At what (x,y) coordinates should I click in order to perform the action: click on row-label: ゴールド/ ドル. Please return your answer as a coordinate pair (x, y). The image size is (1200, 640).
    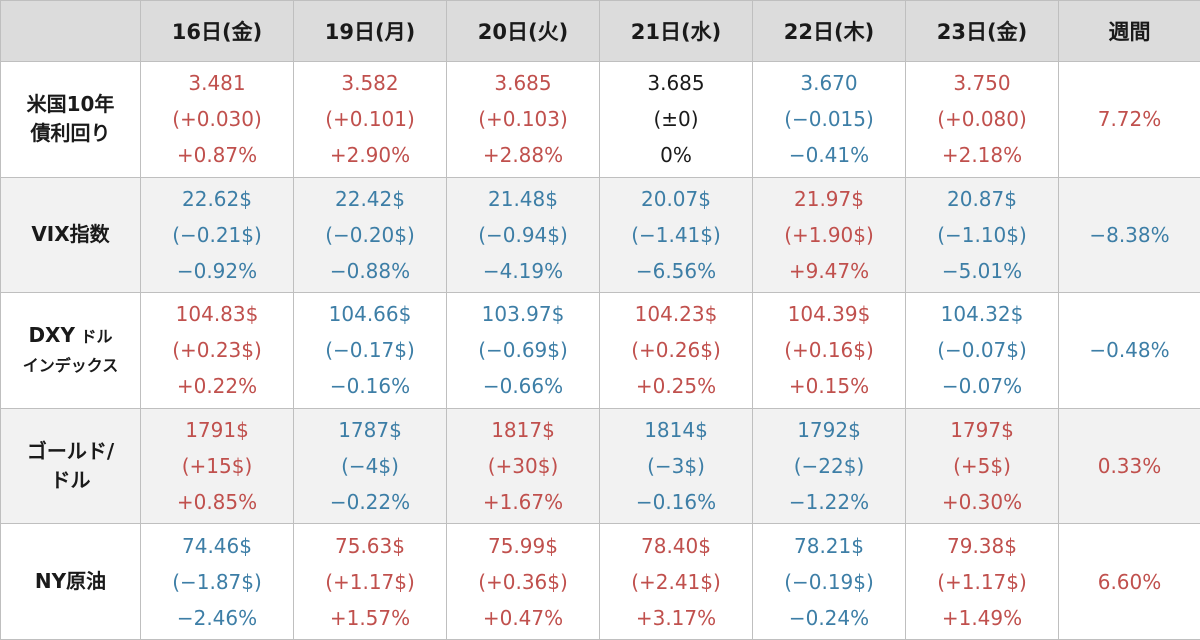
    Looking at the image, I should click on (70, 466).